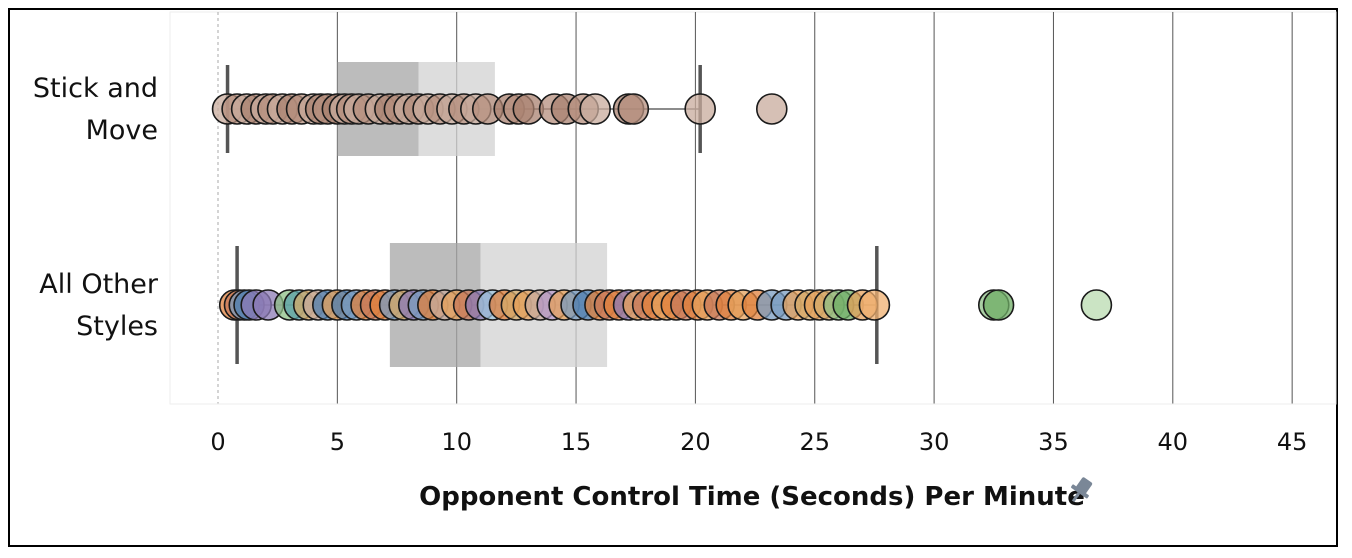  Describe the element at coordinates (99, 284) in the screenshot. I see `category-label-1-0: All Other` at that location.